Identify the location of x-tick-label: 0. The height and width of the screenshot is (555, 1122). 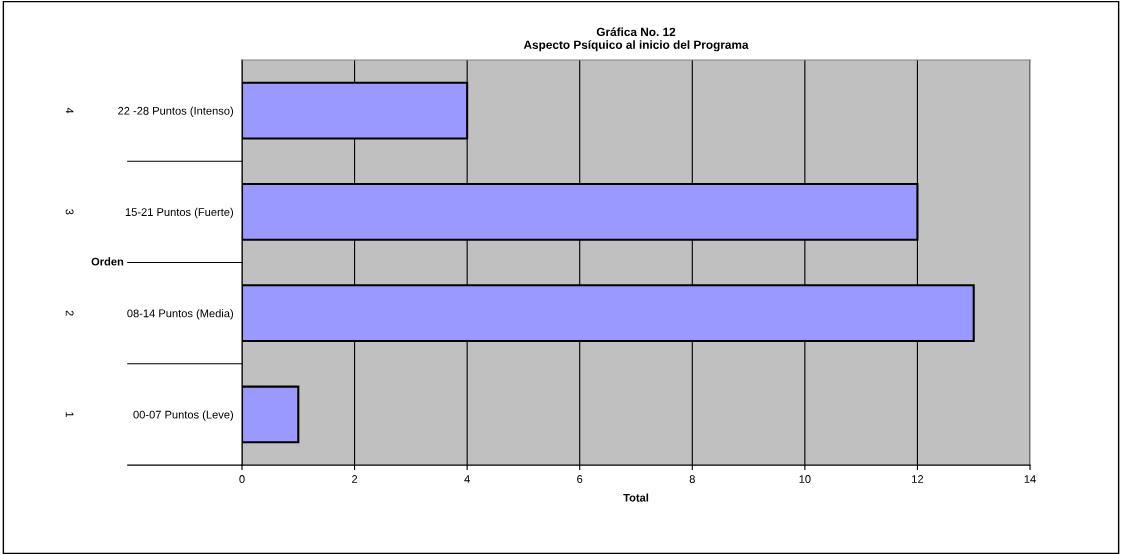
(242, 479).